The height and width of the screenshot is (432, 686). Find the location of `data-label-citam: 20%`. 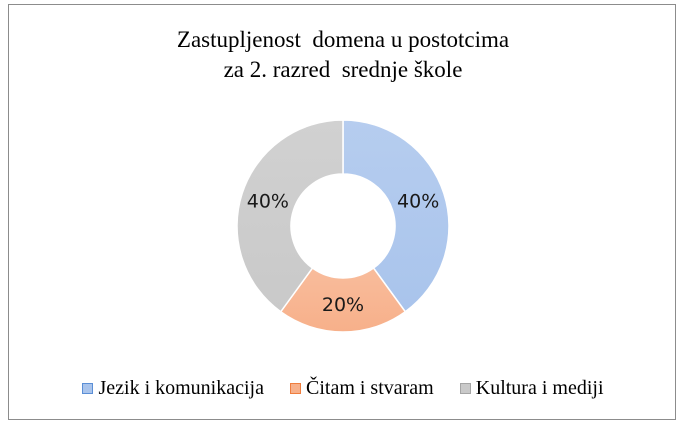

data-label-citam: 20% is located at coordinates (343, 305).